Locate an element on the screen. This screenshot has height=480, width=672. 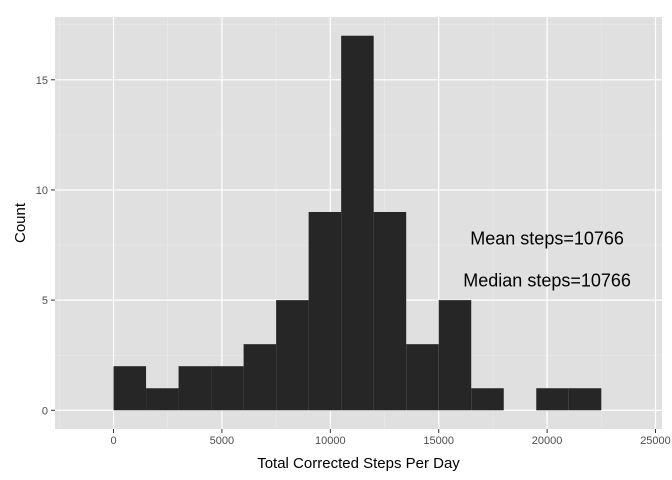
annotation-median: Median steps=10766 is located at coordinates (547, 280).